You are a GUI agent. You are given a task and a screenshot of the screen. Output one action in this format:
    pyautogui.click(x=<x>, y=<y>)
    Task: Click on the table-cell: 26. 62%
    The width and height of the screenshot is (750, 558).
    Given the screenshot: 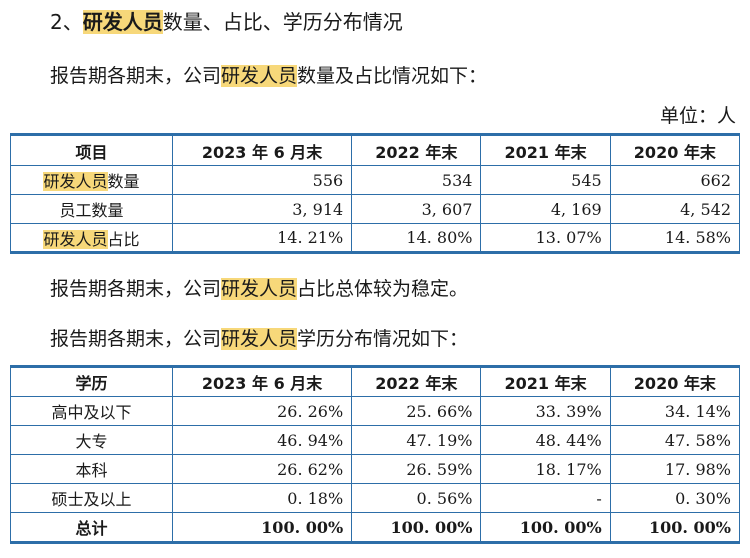 What is the action you would take?
    pyautogui.click(x=262, y=469)
    